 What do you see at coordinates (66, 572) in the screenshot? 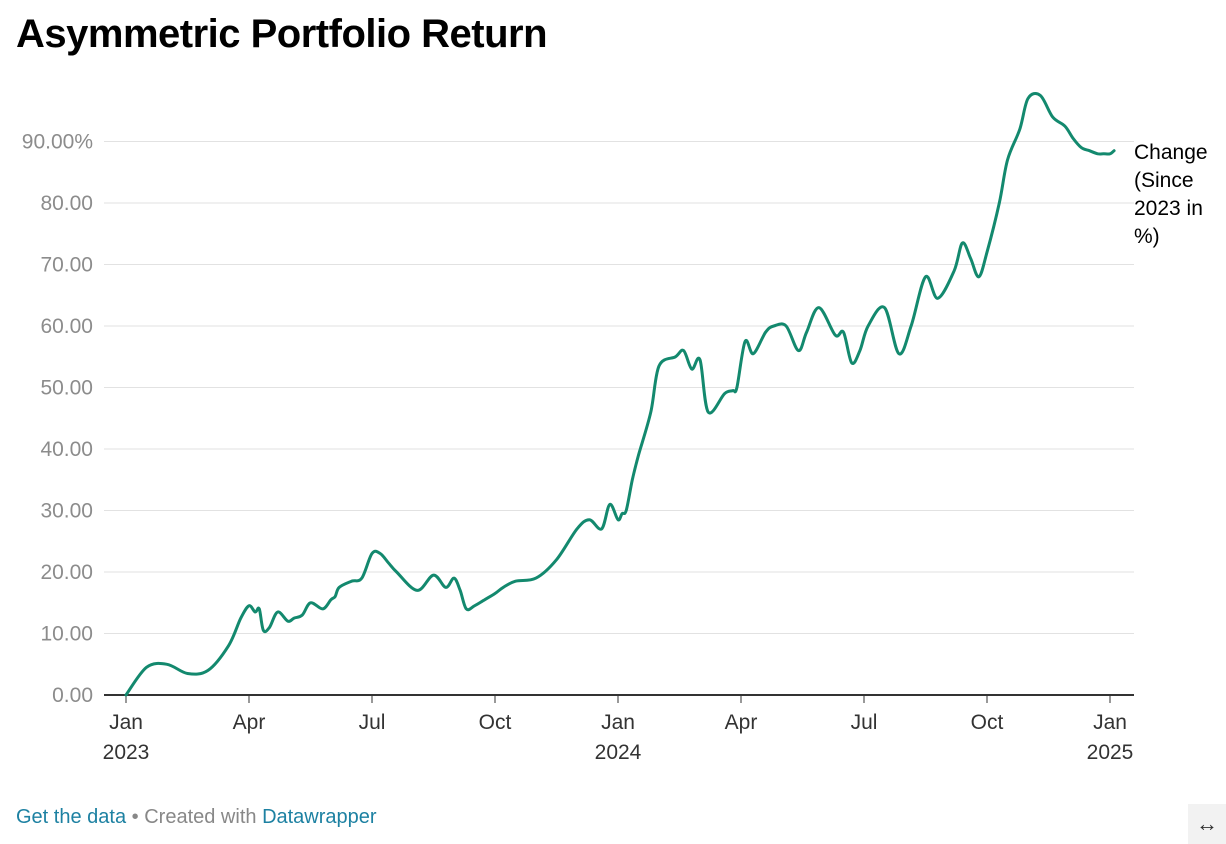
I see `y-tick-label: 20.00` at bounding box center [66, 572].